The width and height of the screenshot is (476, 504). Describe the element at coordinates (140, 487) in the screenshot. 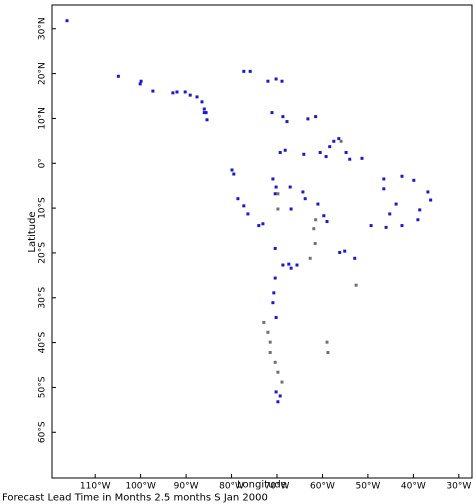

I see `x-tick-label: 100°W` at that location.